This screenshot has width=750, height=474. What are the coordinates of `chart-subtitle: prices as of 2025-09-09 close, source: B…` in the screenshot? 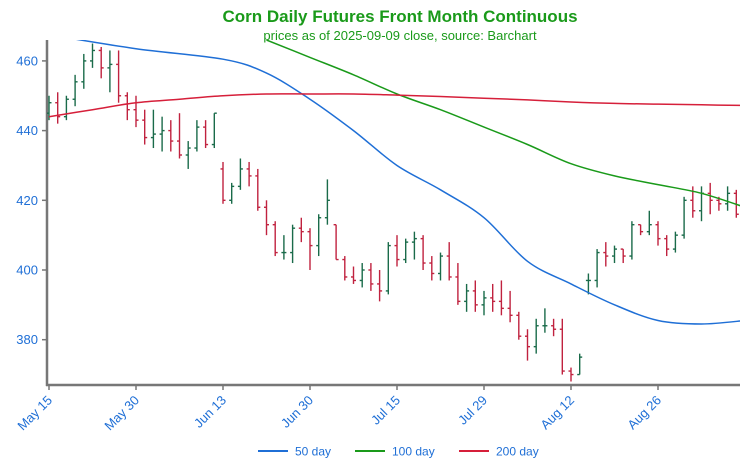 It's located at (400, 35).